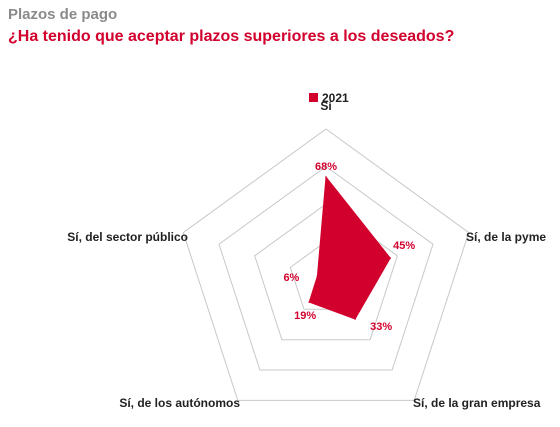 The height and width of the screenshot is (427, 560). Describe the element at coordinates (305, 316) in the screenshot. I see `data-label-4: 19%` at that location.